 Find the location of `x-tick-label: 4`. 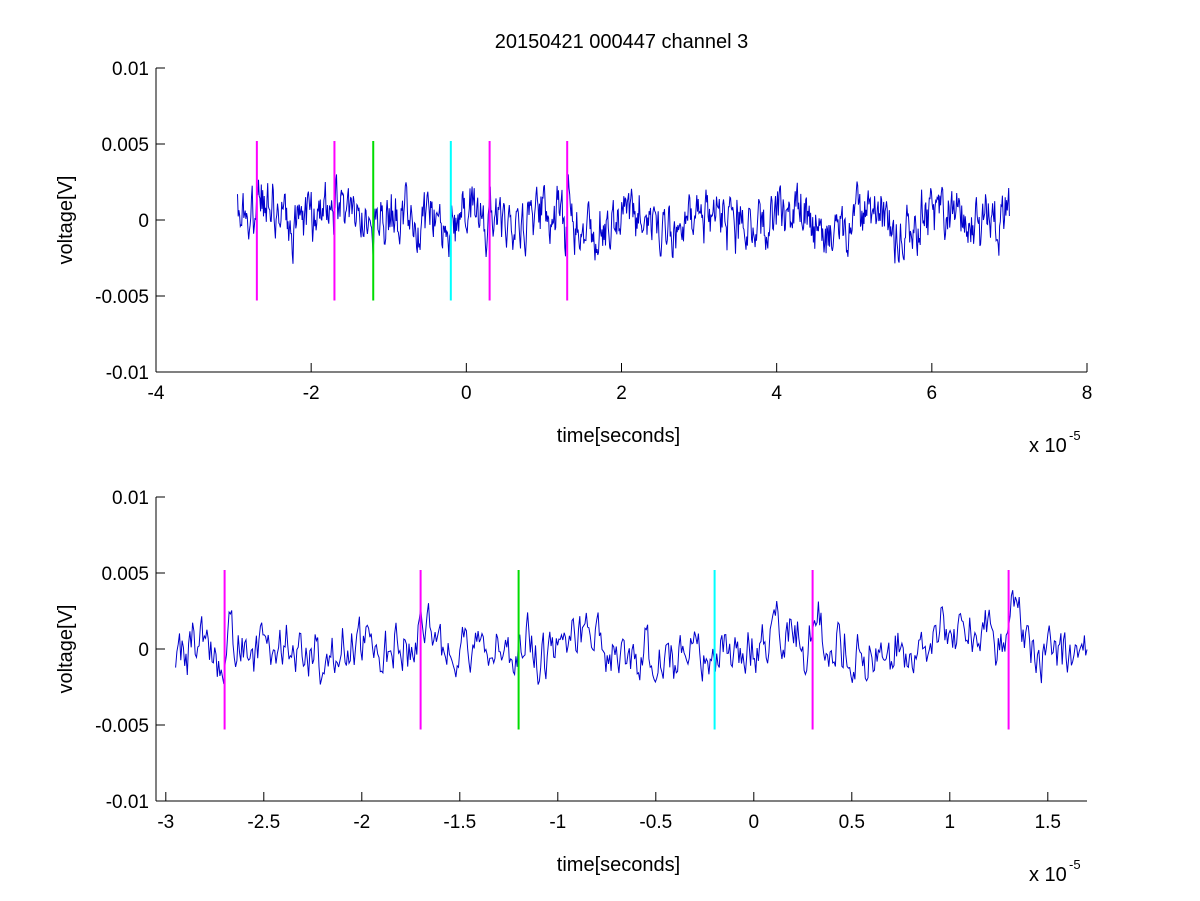

x-tick-label: 4 is located at coordinates (776, 393).